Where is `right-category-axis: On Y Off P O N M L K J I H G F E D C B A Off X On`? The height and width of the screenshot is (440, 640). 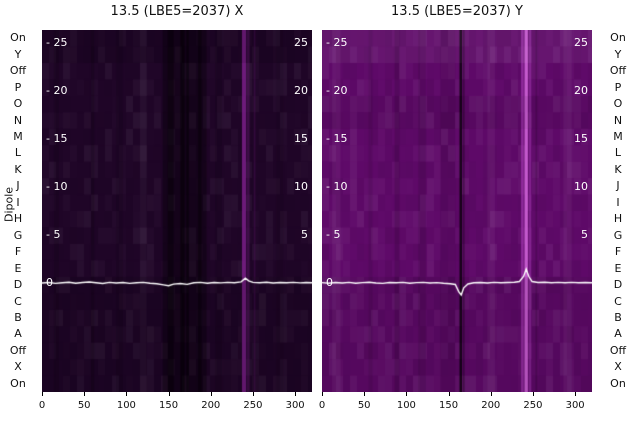
right-category-axis: On Y Off P O N M L K J I H G F E D C B A Off X On is located at coordinates (618, 220).